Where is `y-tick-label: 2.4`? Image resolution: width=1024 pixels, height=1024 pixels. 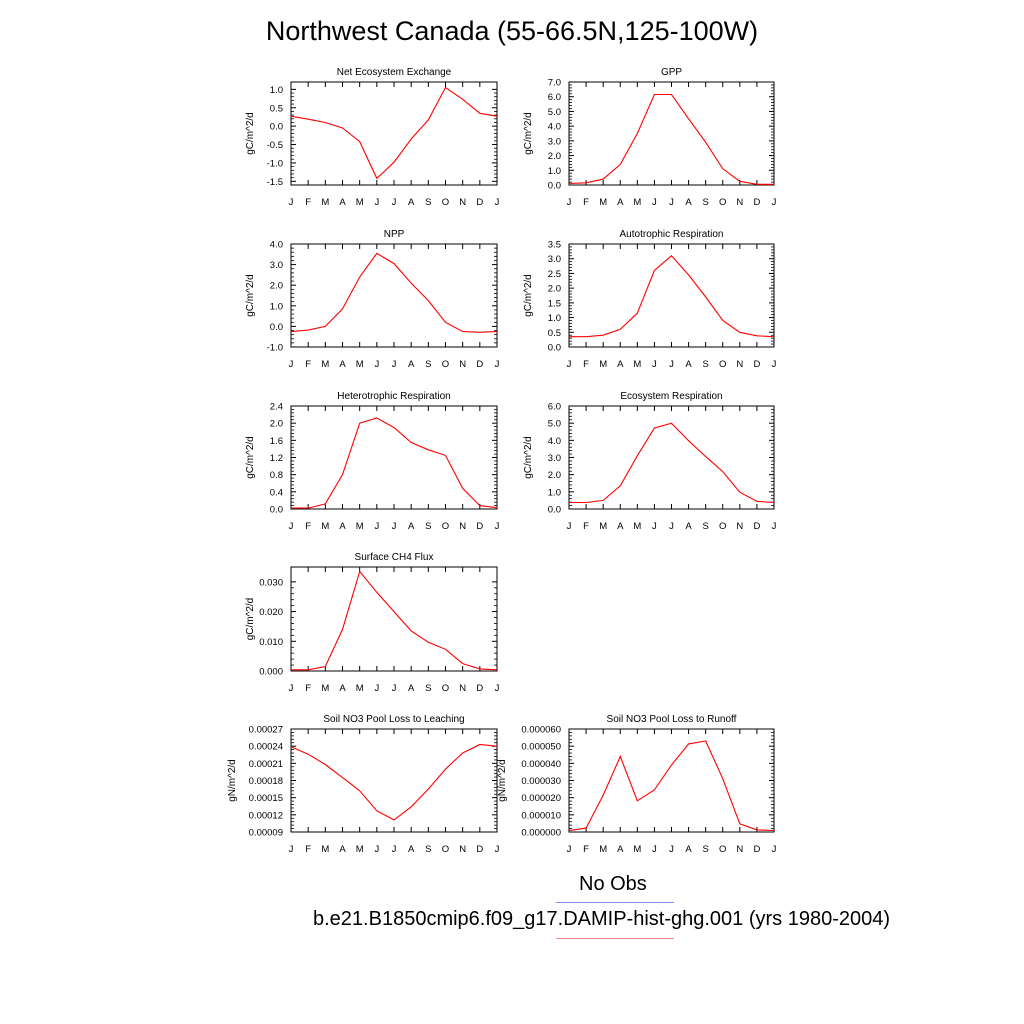
y-tick-label: 2.4 is located at coordinates (276, 407).